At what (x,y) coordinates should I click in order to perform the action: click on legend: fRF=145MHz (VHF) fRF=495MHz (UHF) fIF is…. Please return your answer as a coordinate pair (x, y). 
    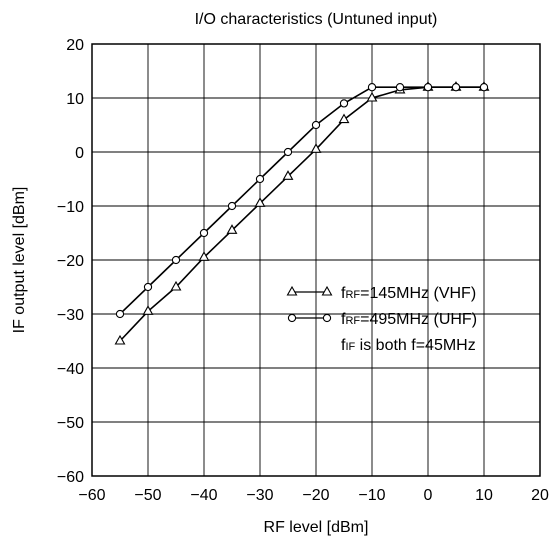
    Looking at the image, I should click on (381, 319).